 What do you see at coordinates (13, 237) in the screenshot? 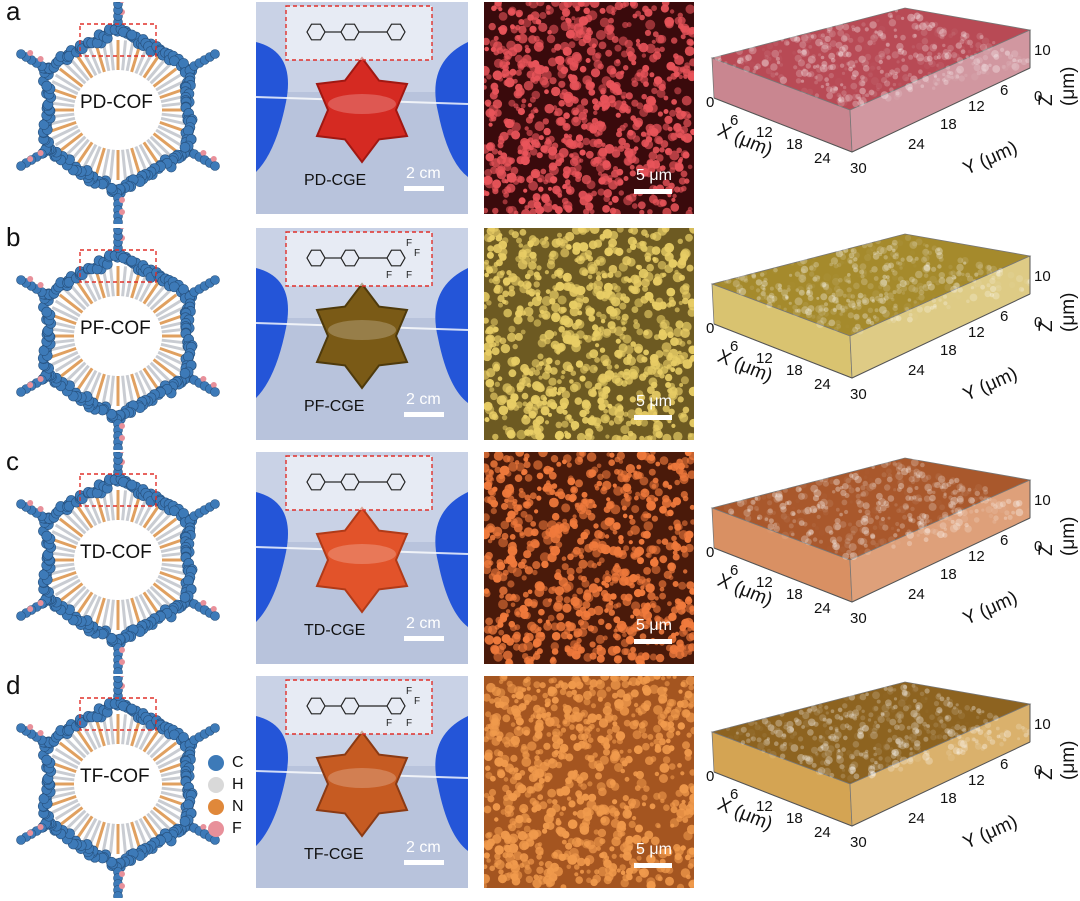
I see `panel-letter: b` at bounding box center [13, 237].